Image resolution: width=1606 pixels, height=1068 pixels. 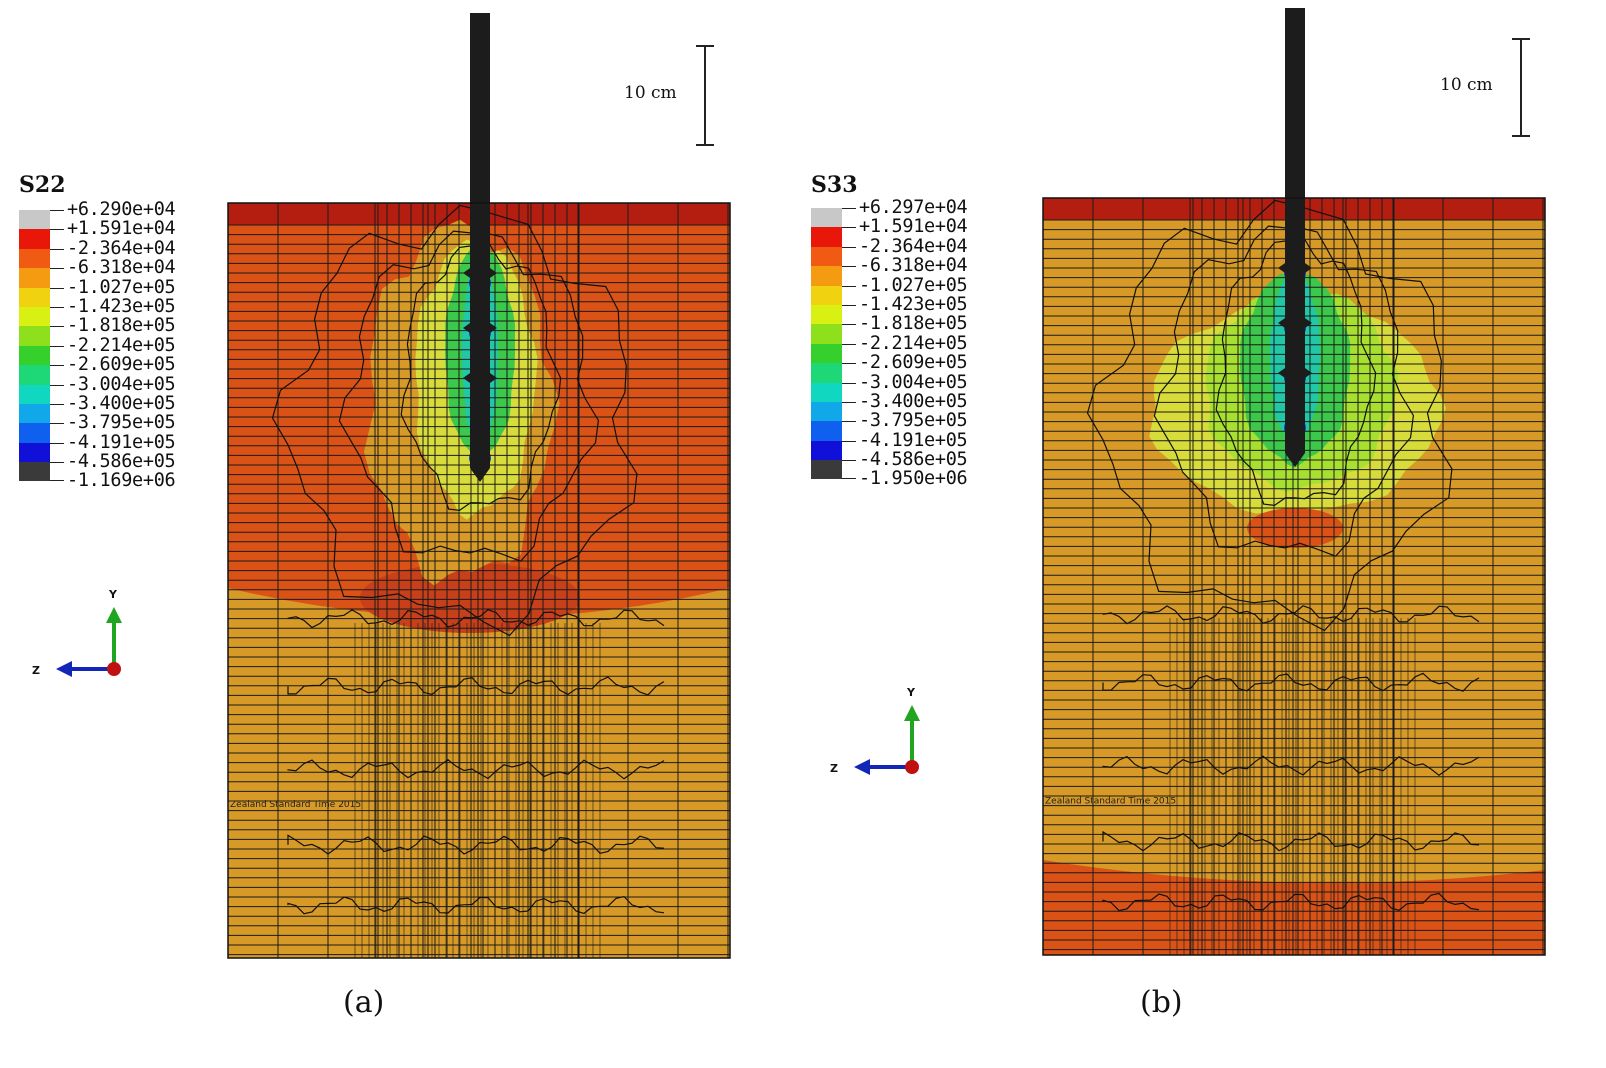 What do you see at coordinates (1295, 528) in the screenshot?
I see `stress-zone-tip-pocket` at bounding box center [1295, 528].